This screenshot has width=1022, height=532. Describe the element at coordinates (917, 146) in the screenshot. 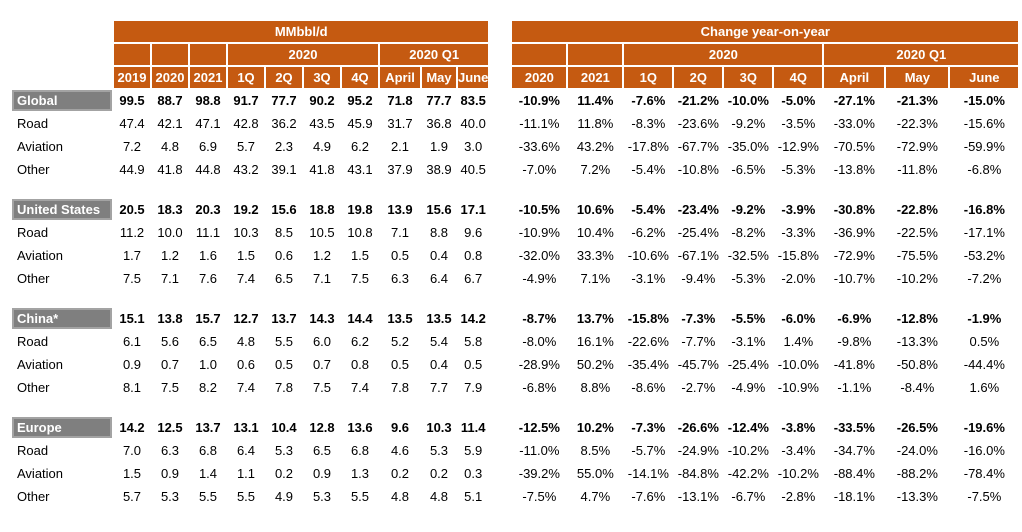

I see `data-cell: -72.9%` at that location.